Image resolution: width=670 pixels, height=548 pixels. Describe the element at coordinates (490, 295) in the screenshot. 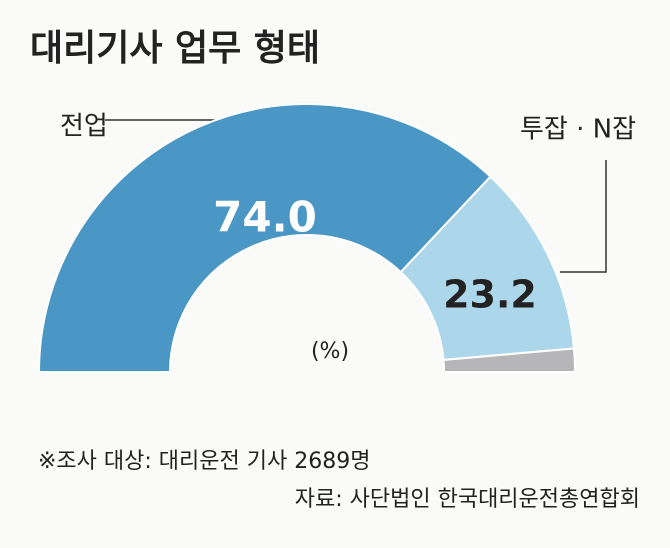

I see `value-label: 23.2` at that location.